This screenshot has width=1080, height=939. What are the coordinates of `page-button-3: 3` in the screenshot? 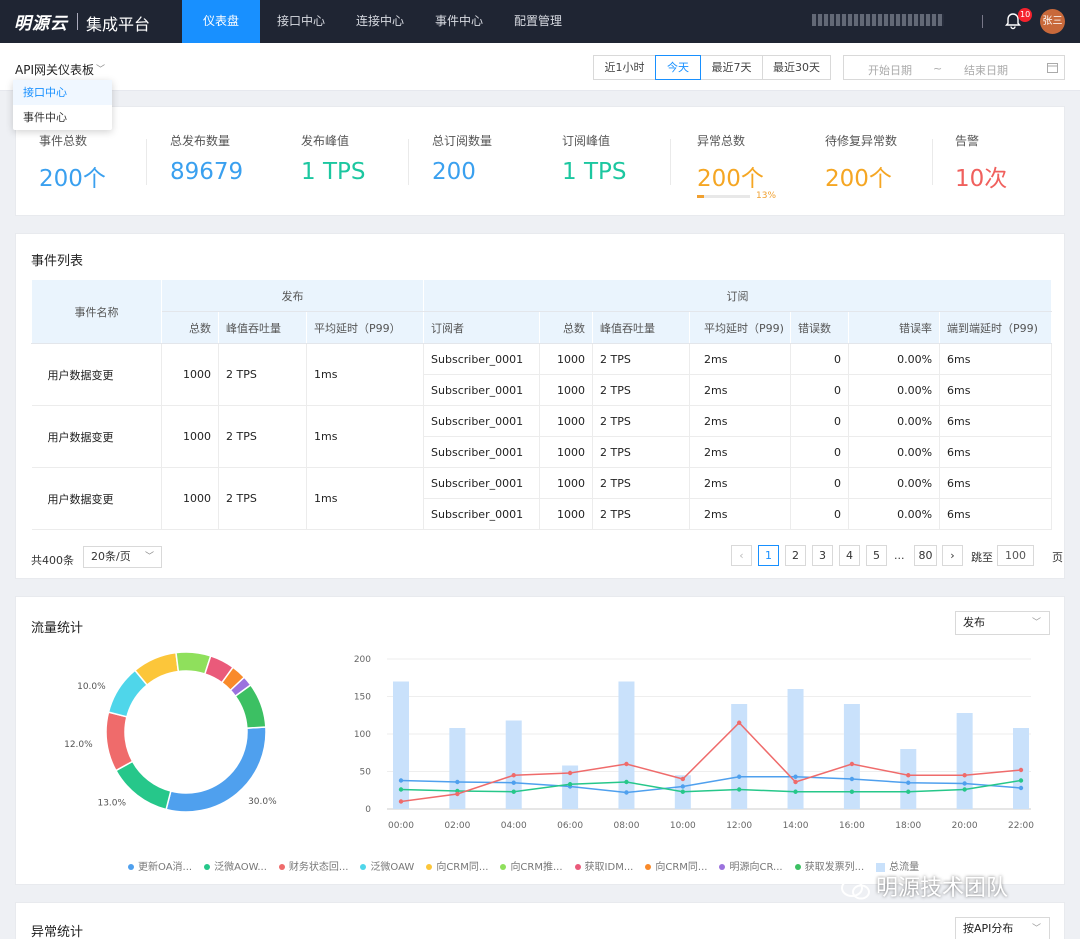 It's located at (822, 555).